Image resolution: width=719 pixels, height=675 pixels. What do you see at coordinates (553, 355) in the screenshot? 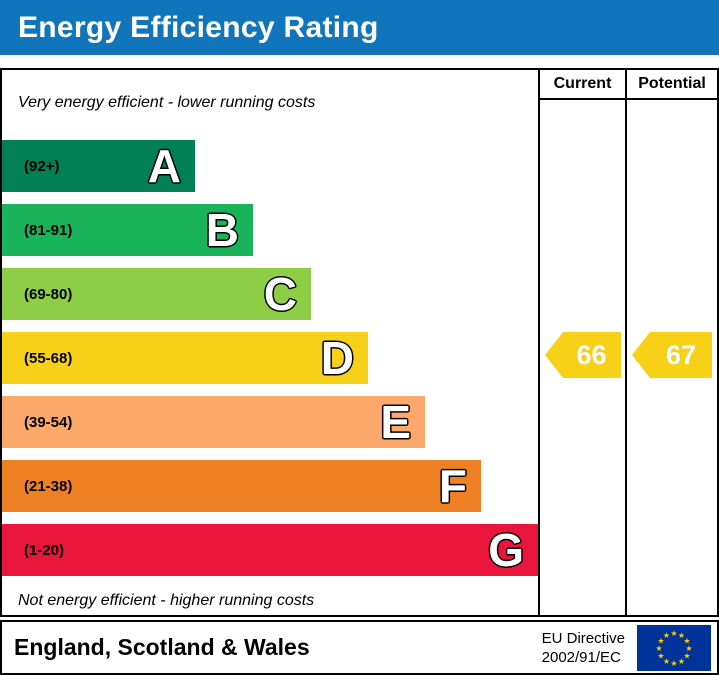
I see `current-arrow-tip-icon` at bounding box center [553, 355].